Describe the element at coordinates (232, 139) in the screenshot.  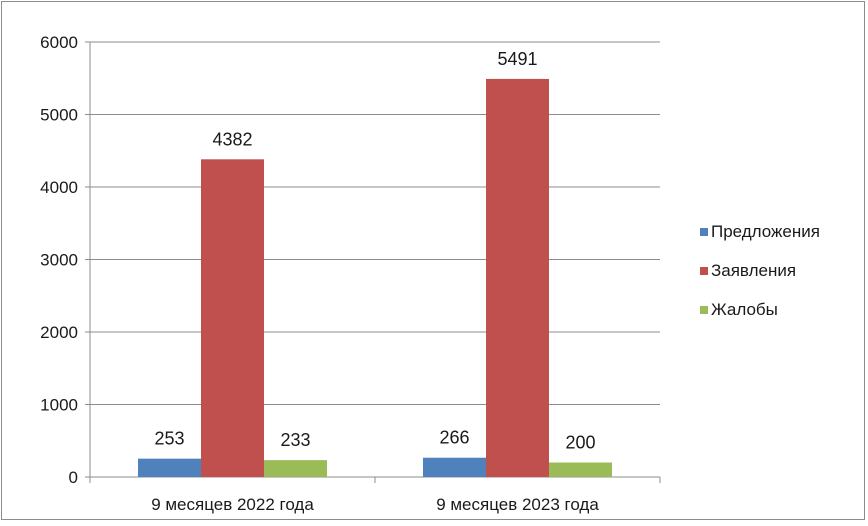
I see `data-label: 4382` at that location.